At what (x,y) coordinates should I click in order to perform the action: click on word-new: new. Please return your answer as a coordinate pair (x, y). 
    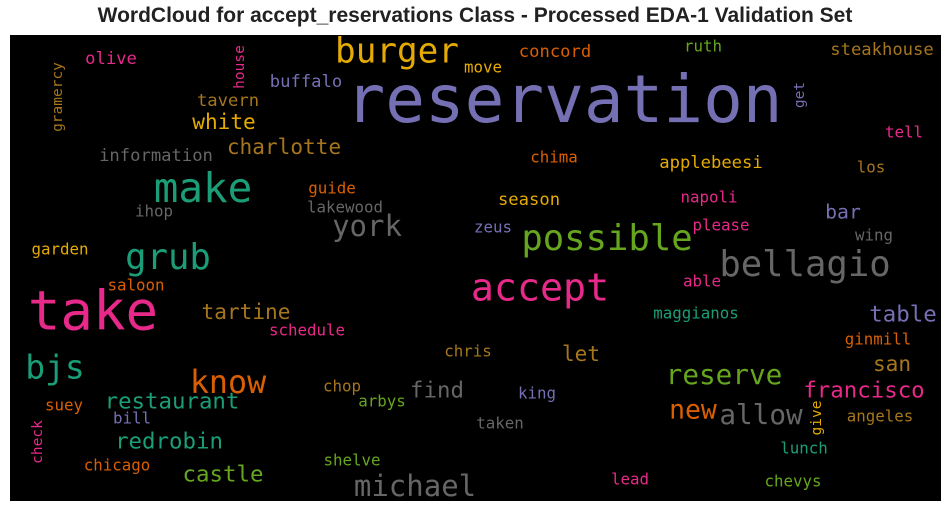
    Looking at the image, I should click on (693, 410).